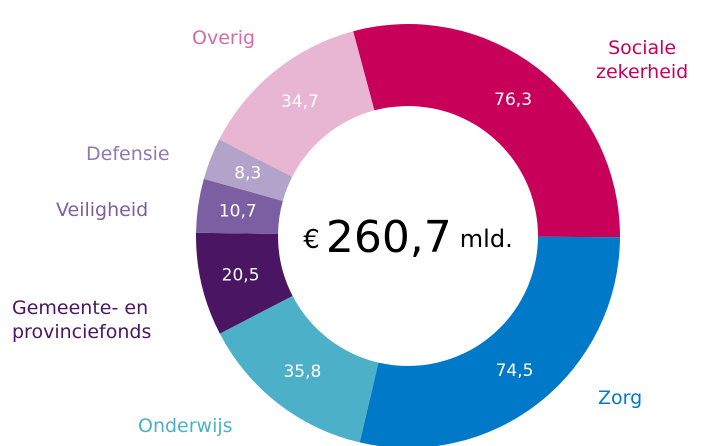 The image size is (717, 446). What do you see at coordinates (620, 398) in the screenshot?
I see `category-label: Zorg` at bounding box center [620, 398].